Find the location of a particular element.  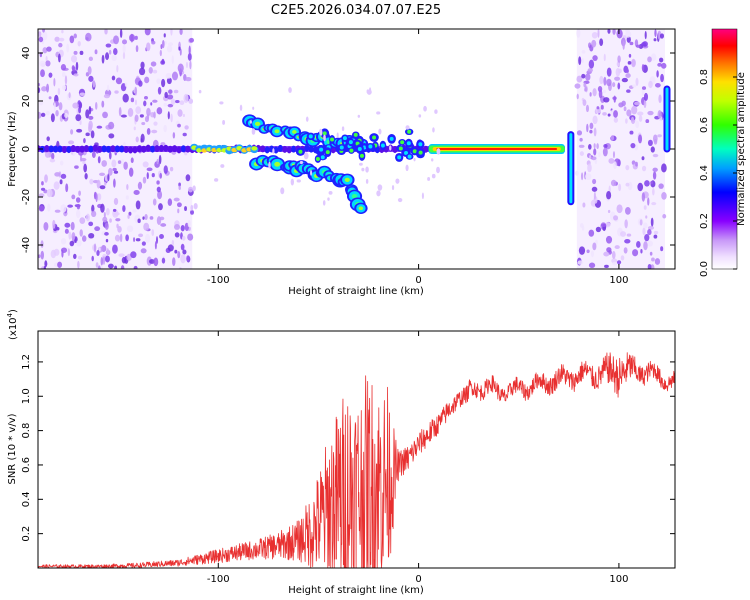

colorbar-tick-label: 0.2 is located at coordinates (704, 221).